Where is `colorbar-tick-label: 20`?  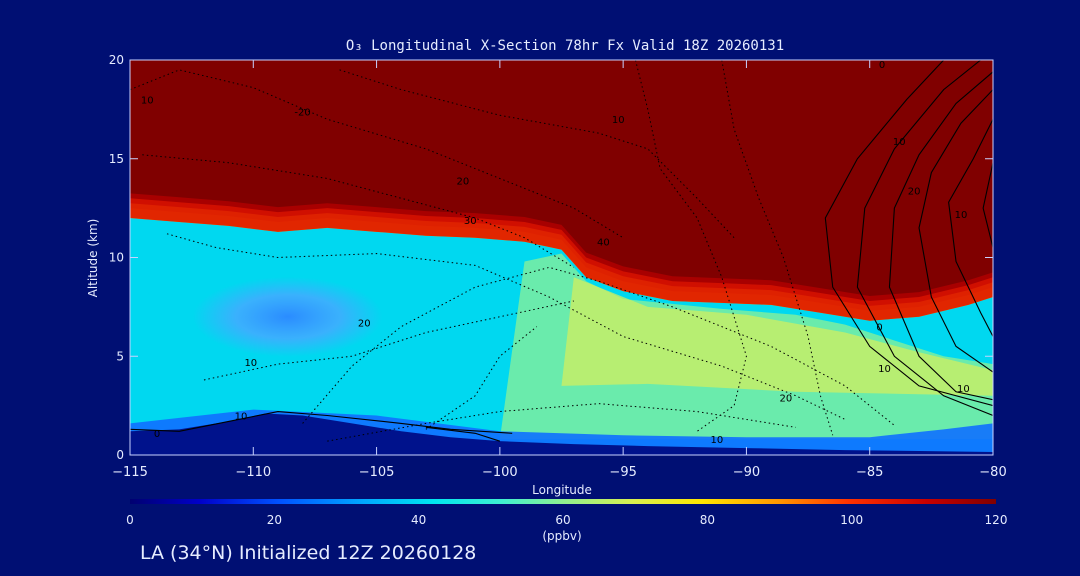
colorbar-tick-label: 20 is located at coordinates (274, 520).